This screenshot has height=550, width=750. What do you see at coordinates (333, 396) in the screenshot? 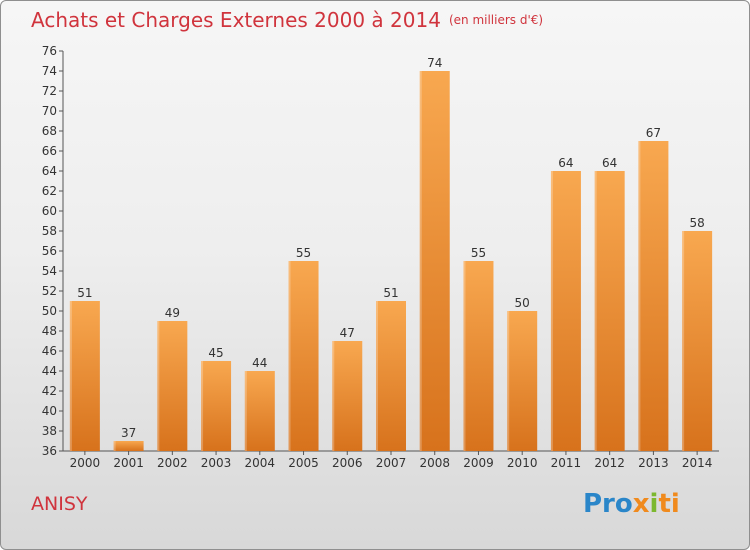
I see `bar-highlight-2006` at bounding box center [333, 396].